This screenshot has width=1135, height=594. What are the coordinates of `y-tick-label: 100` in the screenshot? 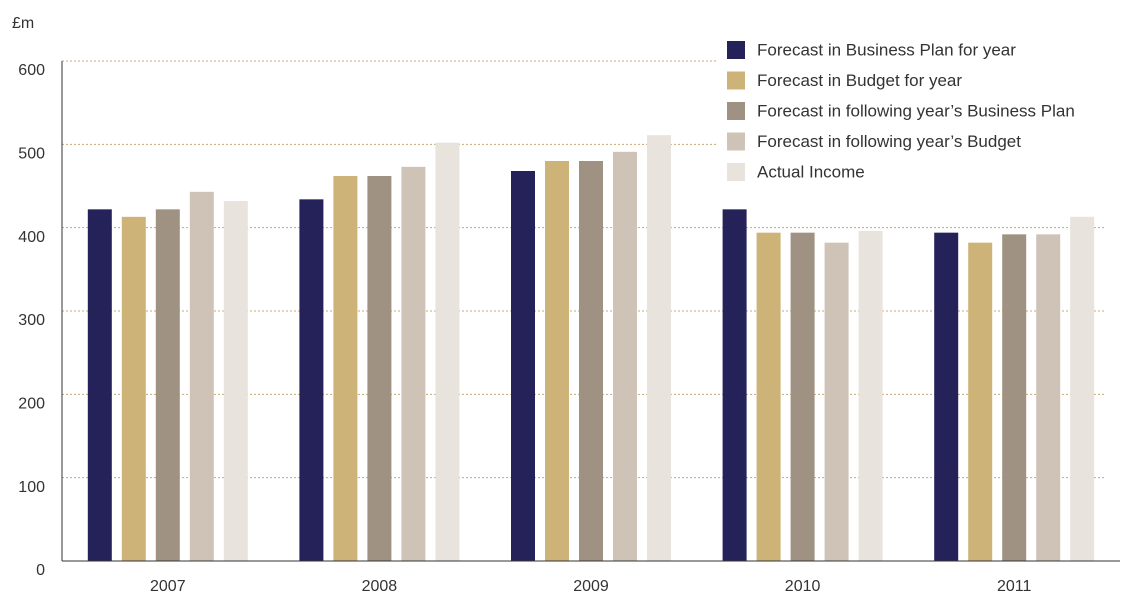 It's located at (31, 487).